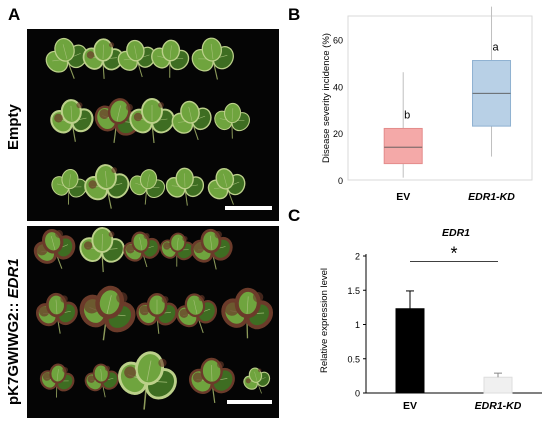  I want to click on y-tick-label: 1, so click(357, 325).